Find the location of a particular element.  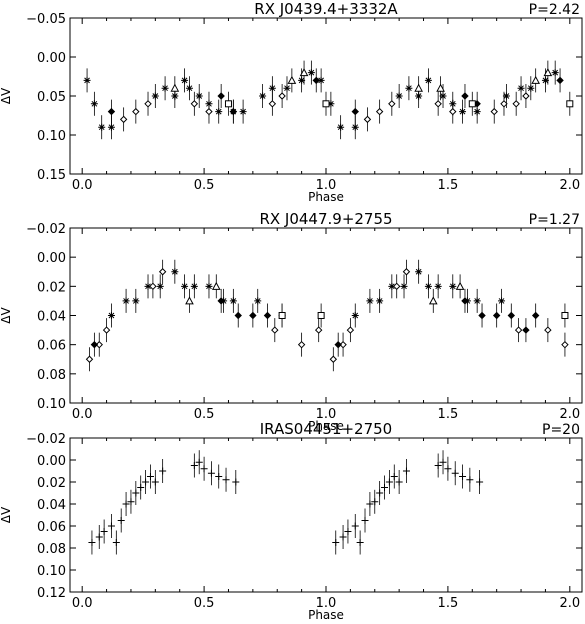

panel-title: RX J0439.4+3332A is located at coordinates (326, 9).